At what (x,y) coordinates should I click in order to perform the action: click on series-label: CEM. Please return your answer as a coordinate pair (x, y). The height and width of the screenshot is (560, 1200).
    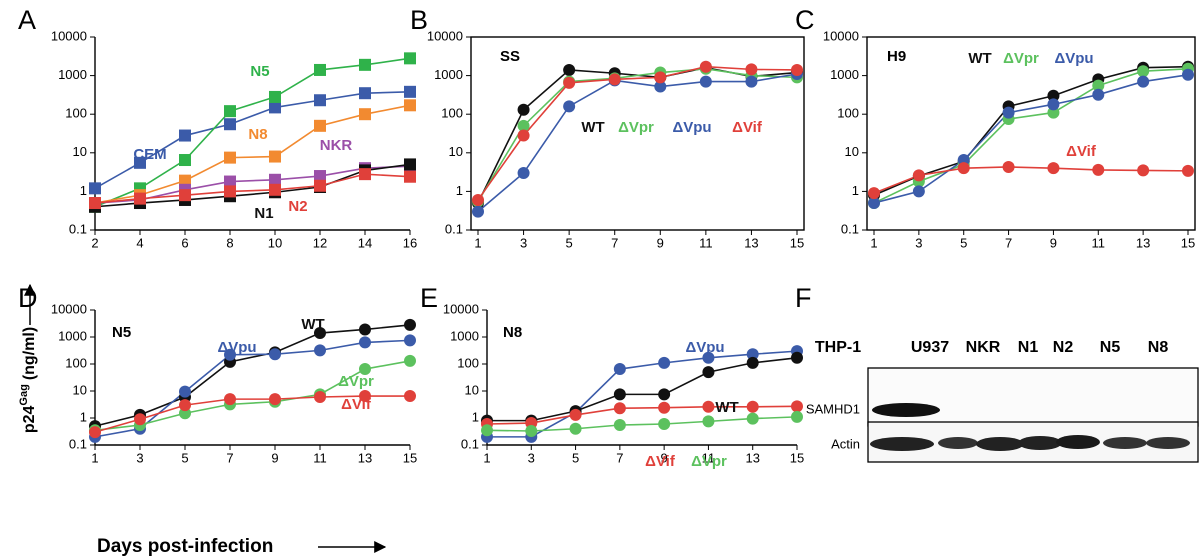
    Looking at the image, I should click on (149, 154).